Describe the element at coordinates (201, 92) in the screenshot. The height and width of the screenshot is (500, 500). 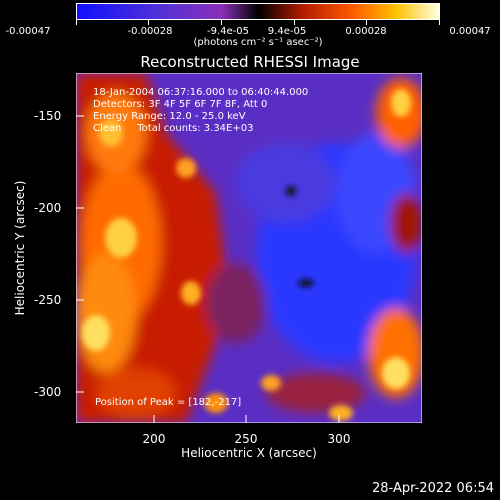
I see `annotation-time: 18-Jan-2004 06:37:16.000 to 06:40:44.000` at that location.